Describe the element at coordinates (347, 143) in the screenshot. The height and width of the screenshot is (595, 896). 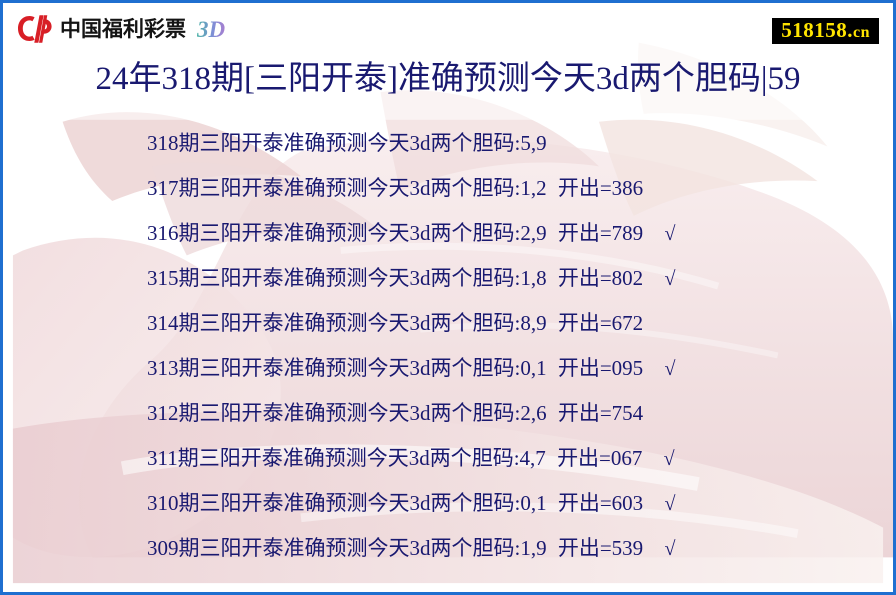
I see `prediction-text: 318期三阳开泰准确预测今天3d两个胆码:5,9` at that location.